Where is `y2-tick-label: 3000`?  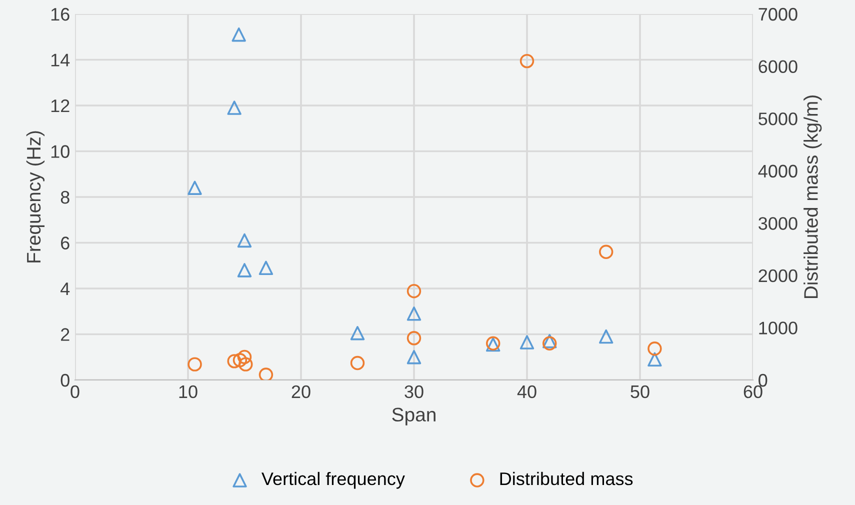 y2-tick-label: 3000 is located at coordinates (778, 223).